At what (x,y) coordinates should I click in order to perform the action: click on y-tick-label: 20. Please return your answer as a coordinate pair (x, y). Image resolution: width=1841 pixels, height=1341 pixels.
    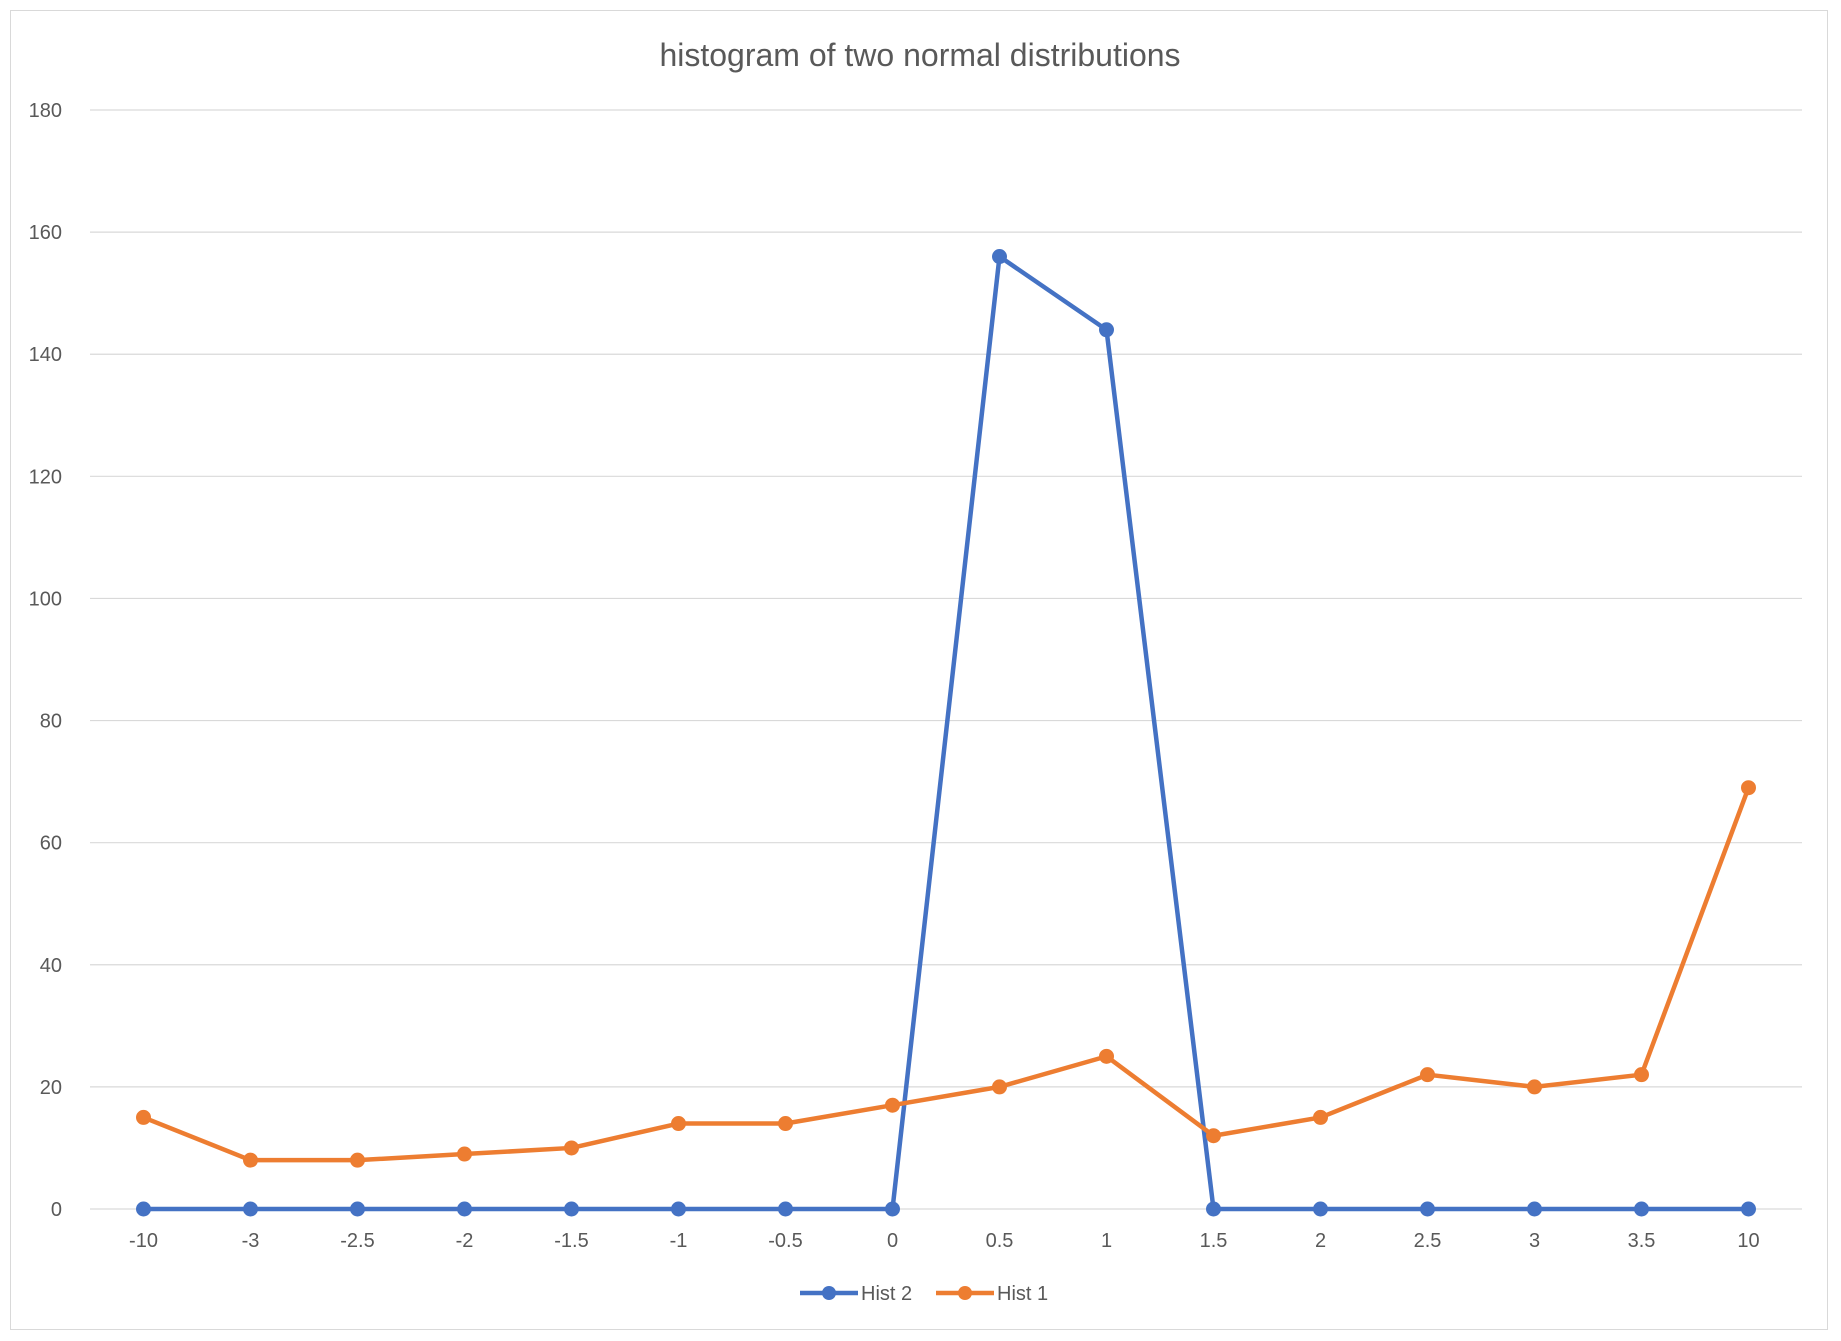
    Looking at the image, I should click on (51, 1088).